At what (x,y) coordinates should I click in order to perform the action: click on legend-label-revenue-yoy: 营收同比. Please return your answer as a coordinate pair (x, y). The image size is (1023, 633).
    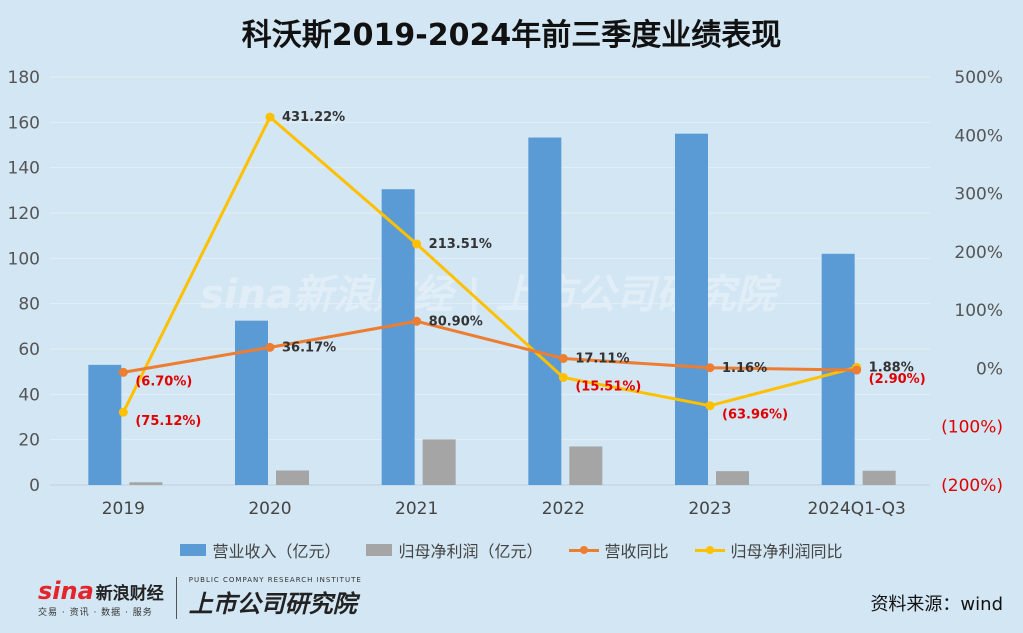
    Looking at the image, I should click on (636, 551).